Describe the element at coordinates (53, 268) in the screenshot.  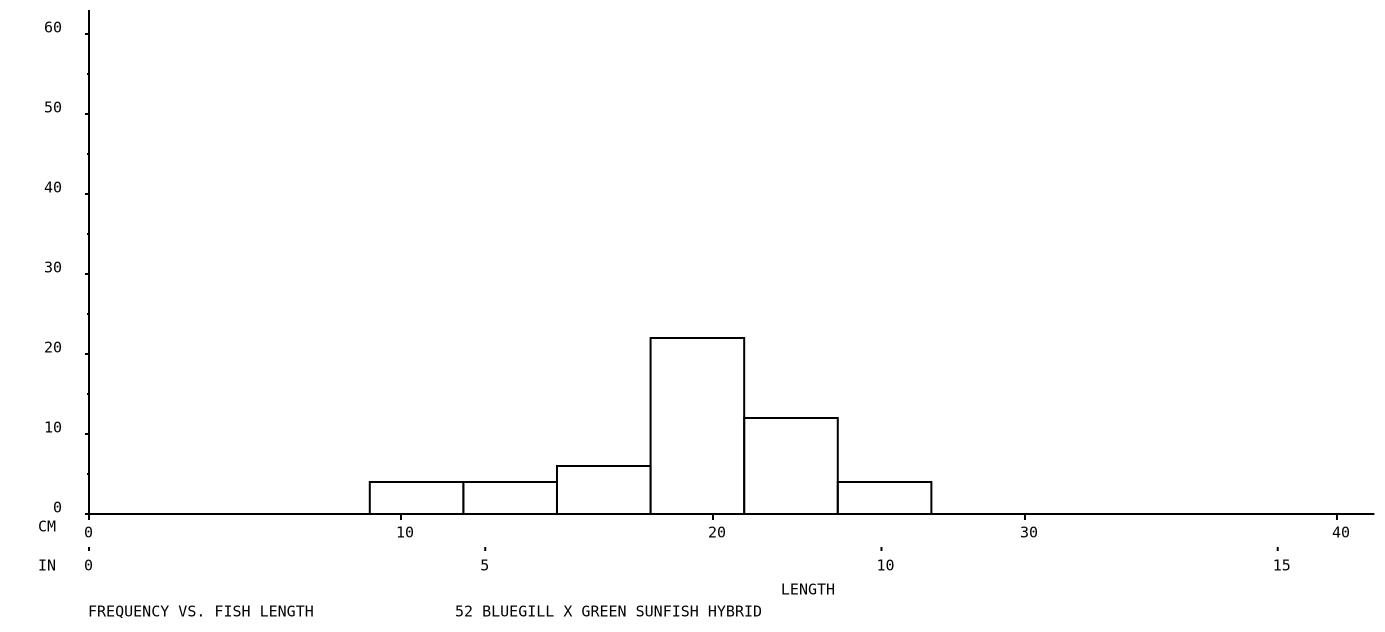
I see `y-tick-label: 30` at that location.